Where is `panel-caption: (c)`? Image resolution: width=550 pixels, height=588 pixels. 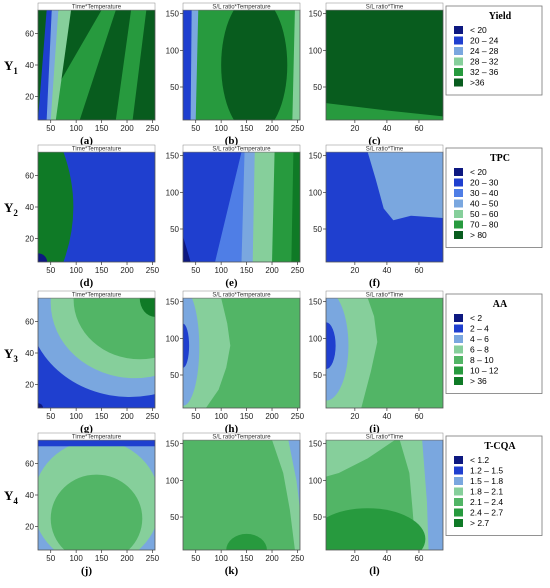 panel-caption: (c) is located at coordinates (374, 141).